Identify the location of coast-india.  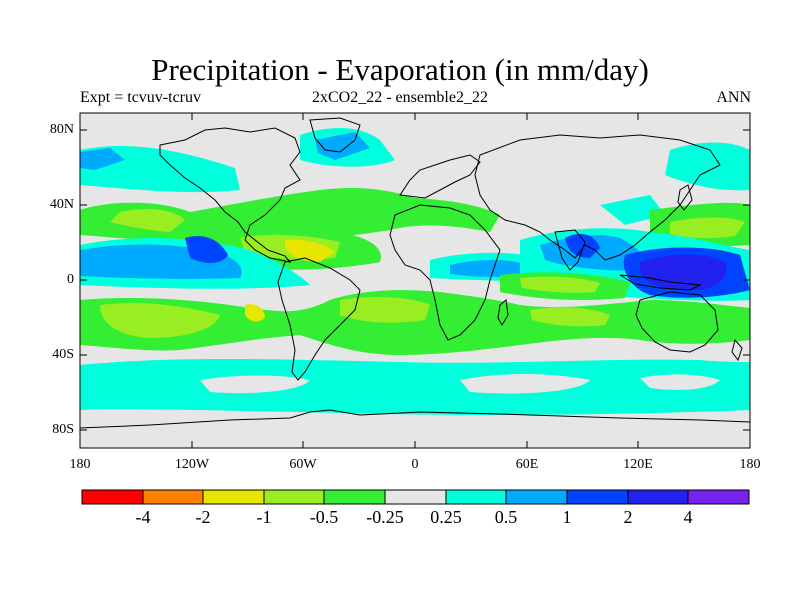
(570, 250).